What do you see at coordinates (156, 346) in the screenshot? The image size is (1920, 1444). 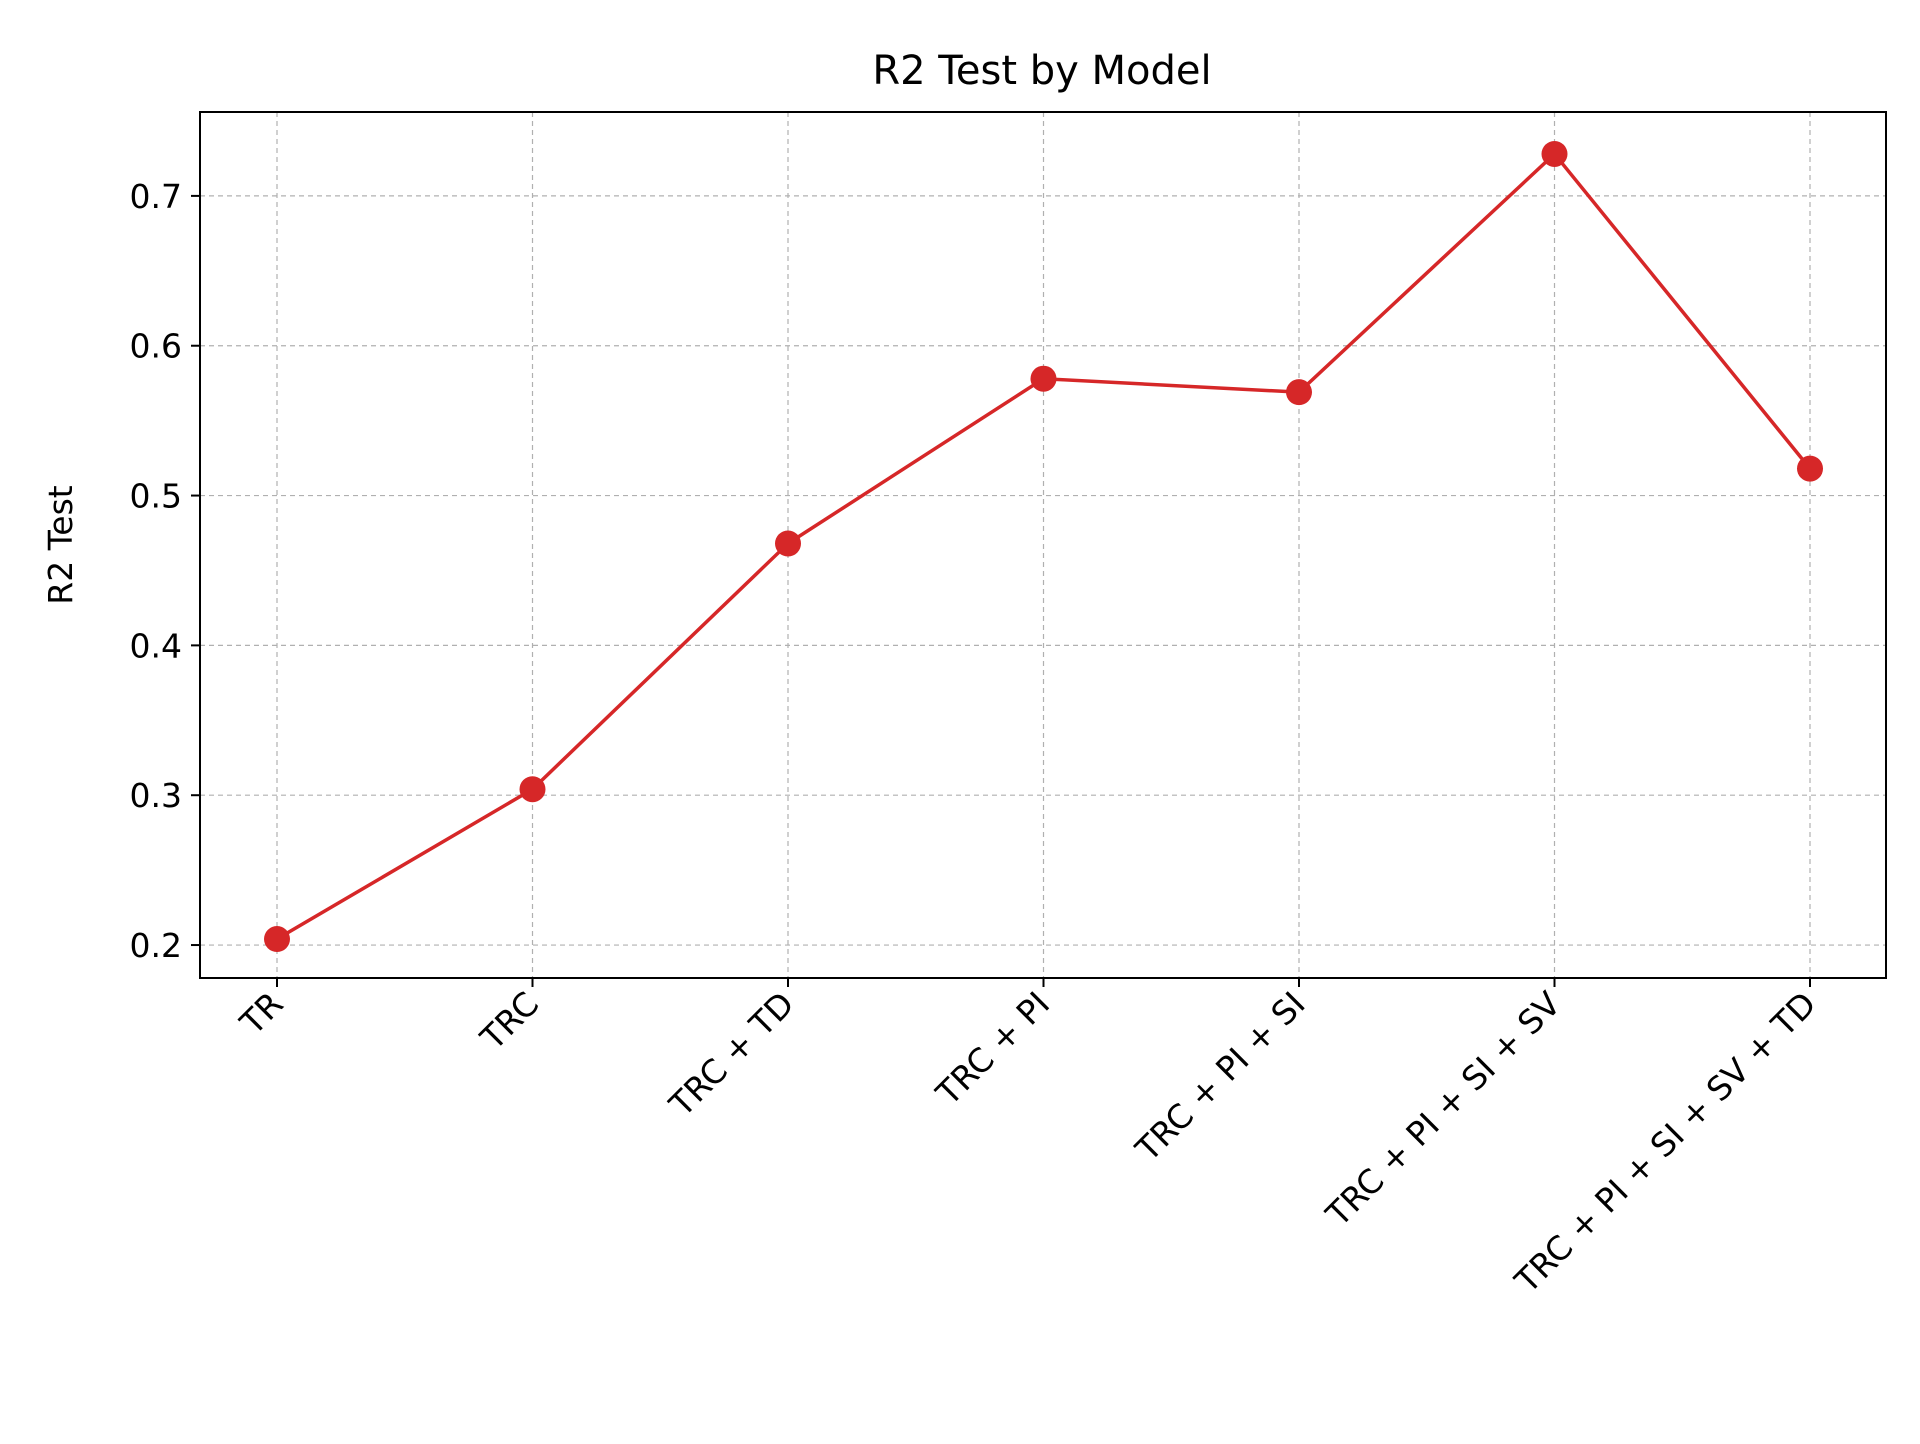 I see `y-tick-label: 0.6` at bounding box center [156, 346].